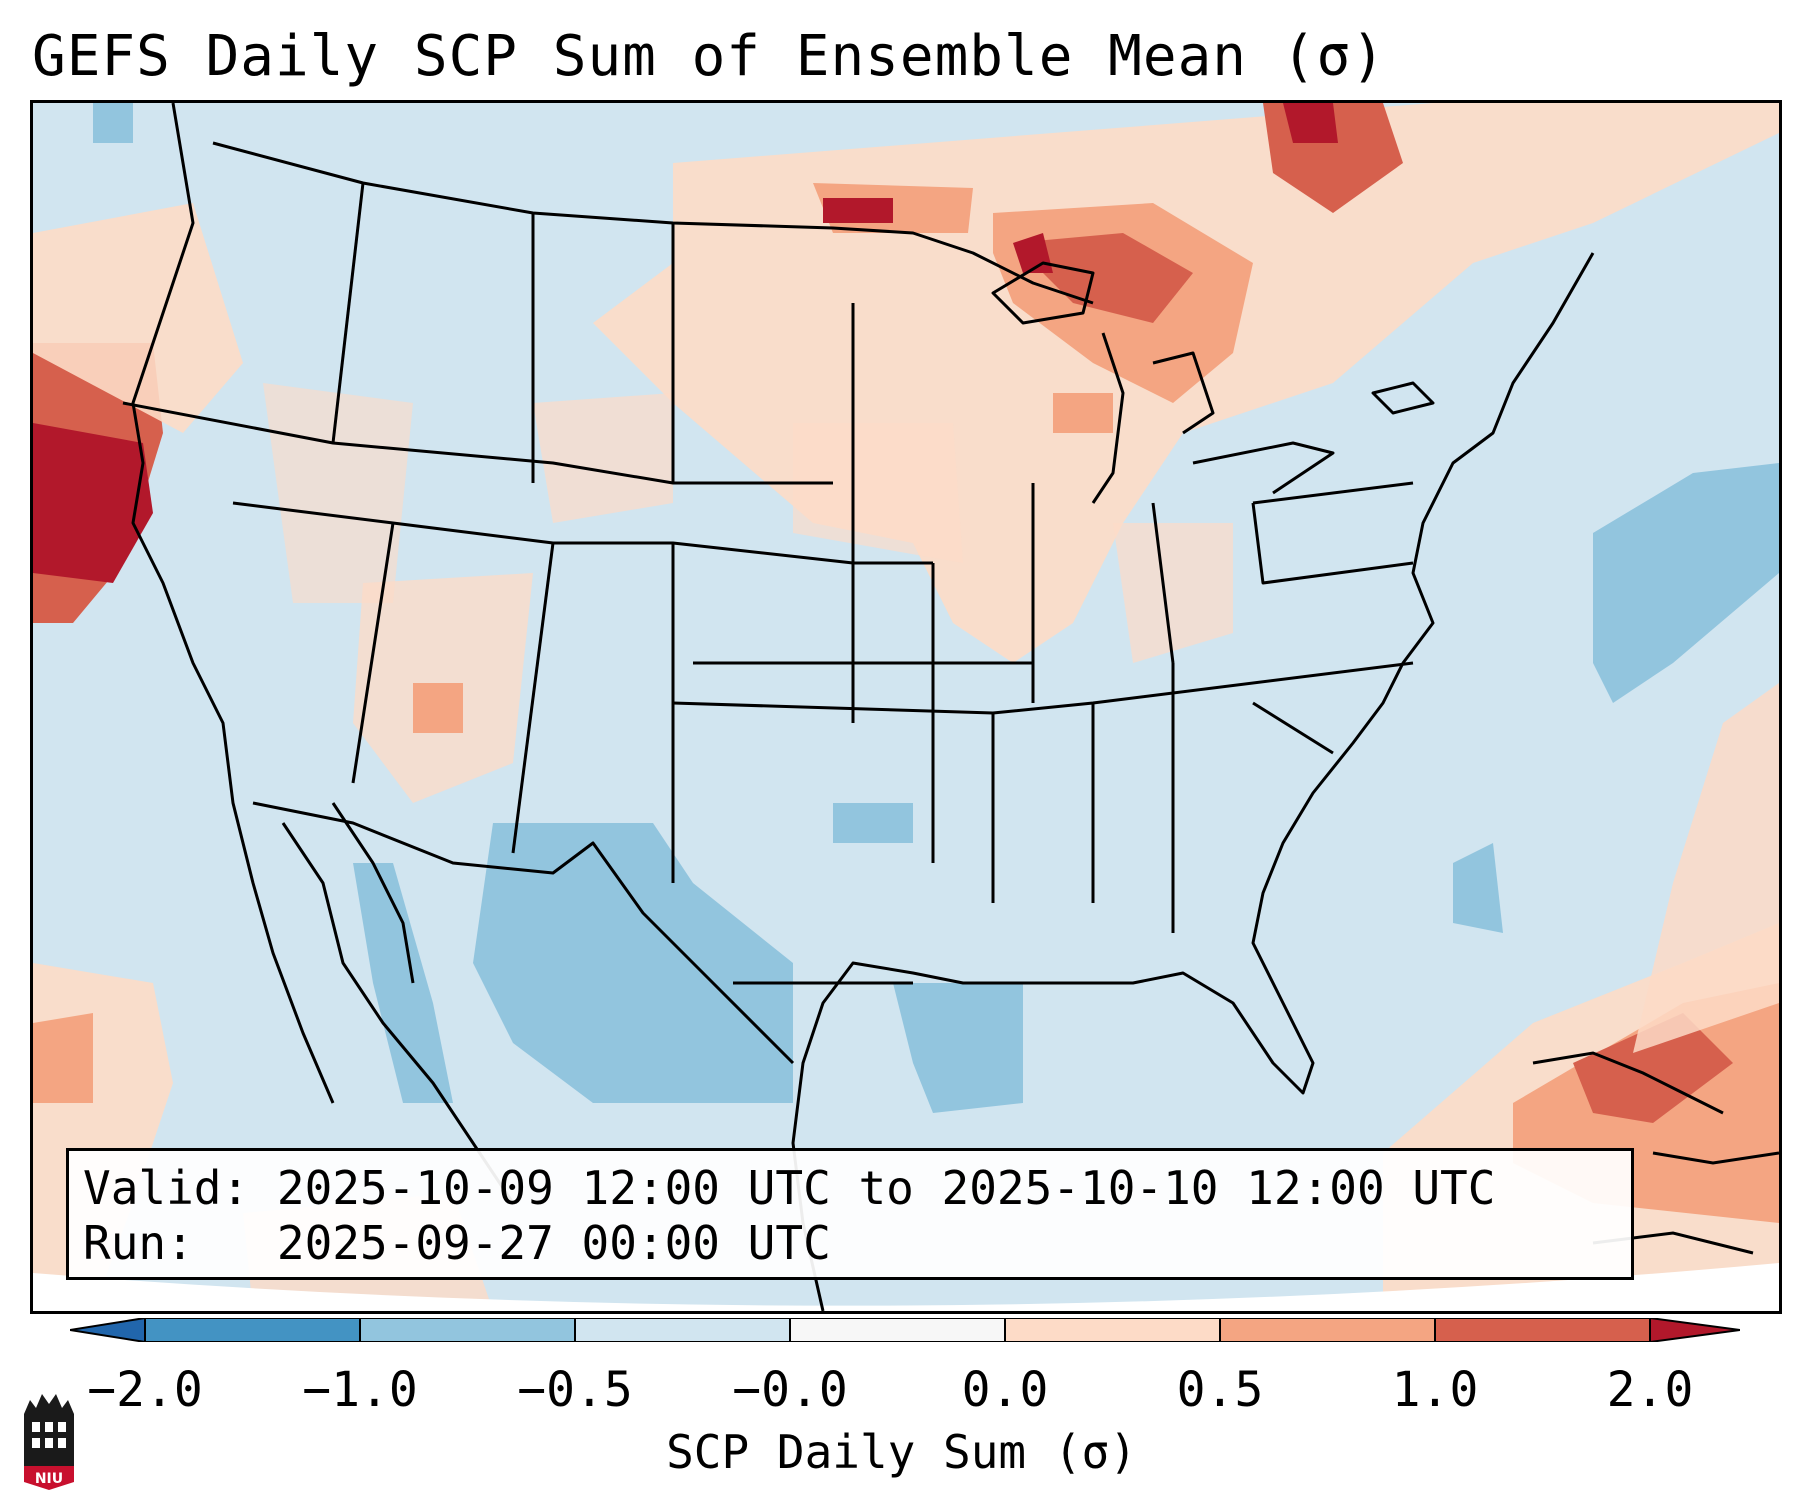 The height and width of the screenshot is (1506, 1803). What do you see at coordinates (360, 1390) in the screenshot?
I see `colorbar-tick-label: −1.0` at bounding box center [360, 1390].